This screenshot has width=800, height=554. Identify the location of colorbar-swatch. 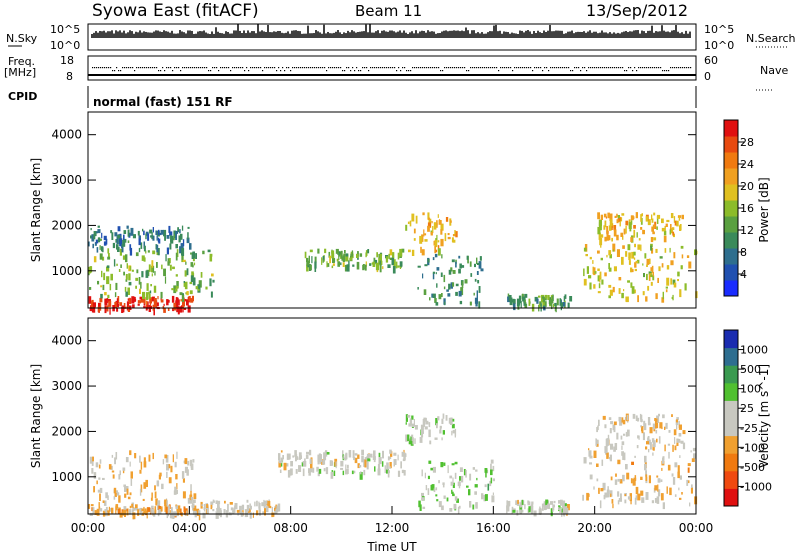
(731, 240).